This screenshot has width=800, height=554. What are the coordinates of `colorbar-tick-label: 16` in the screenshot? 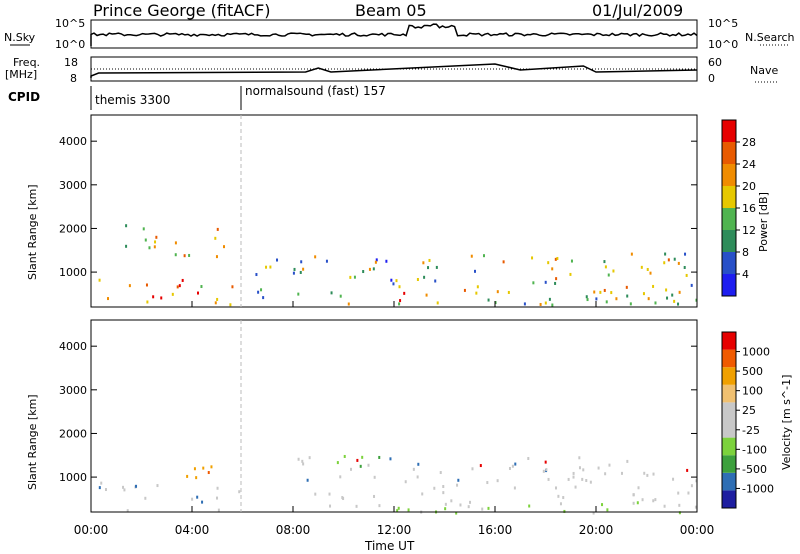 It's located at (749, 208).